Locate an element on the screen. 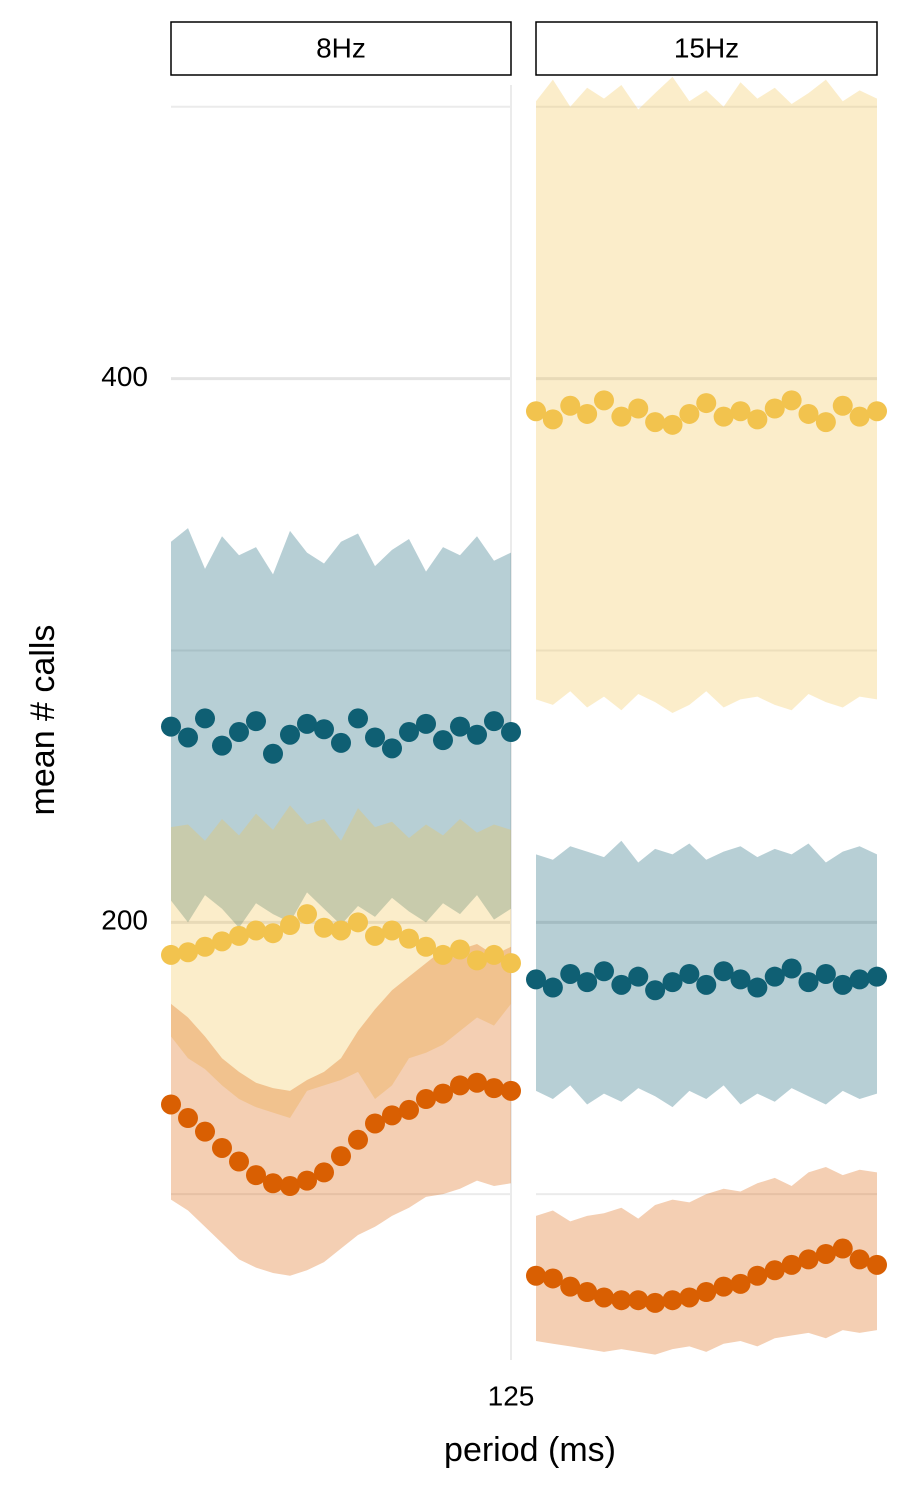  x-tick-label: 125 is located at coordinates (511, 1395).